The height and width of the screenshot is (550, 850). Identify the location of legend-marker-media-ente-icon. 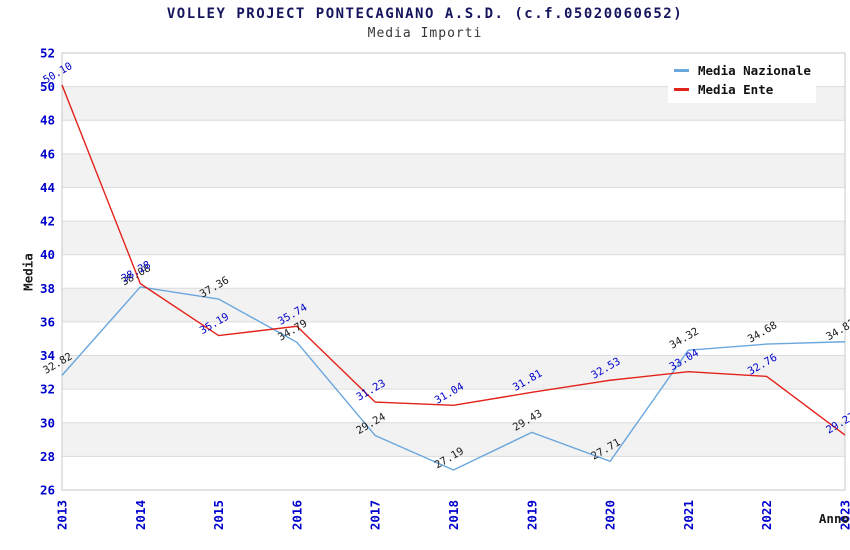
(681, 89).